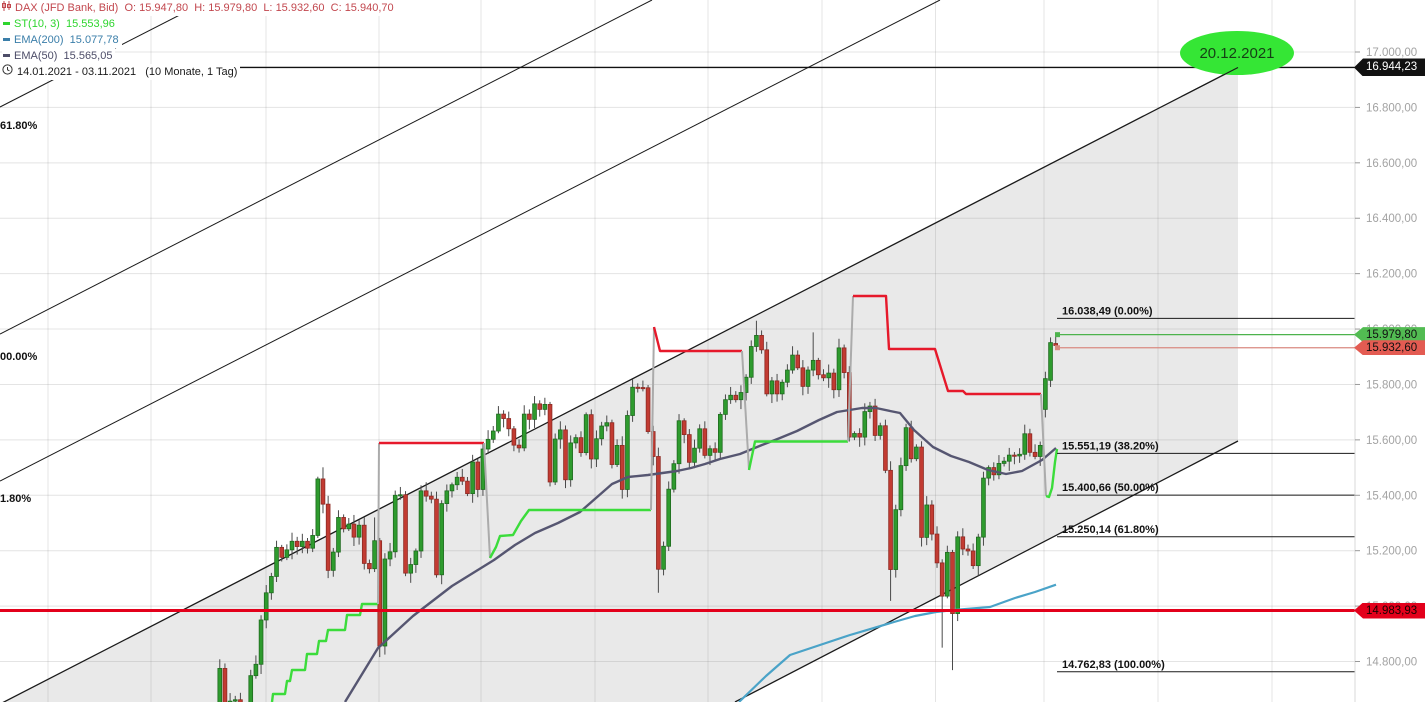  I want to click on fib-level-label: 15.400,66 (50.00%), so click(1110, 488).